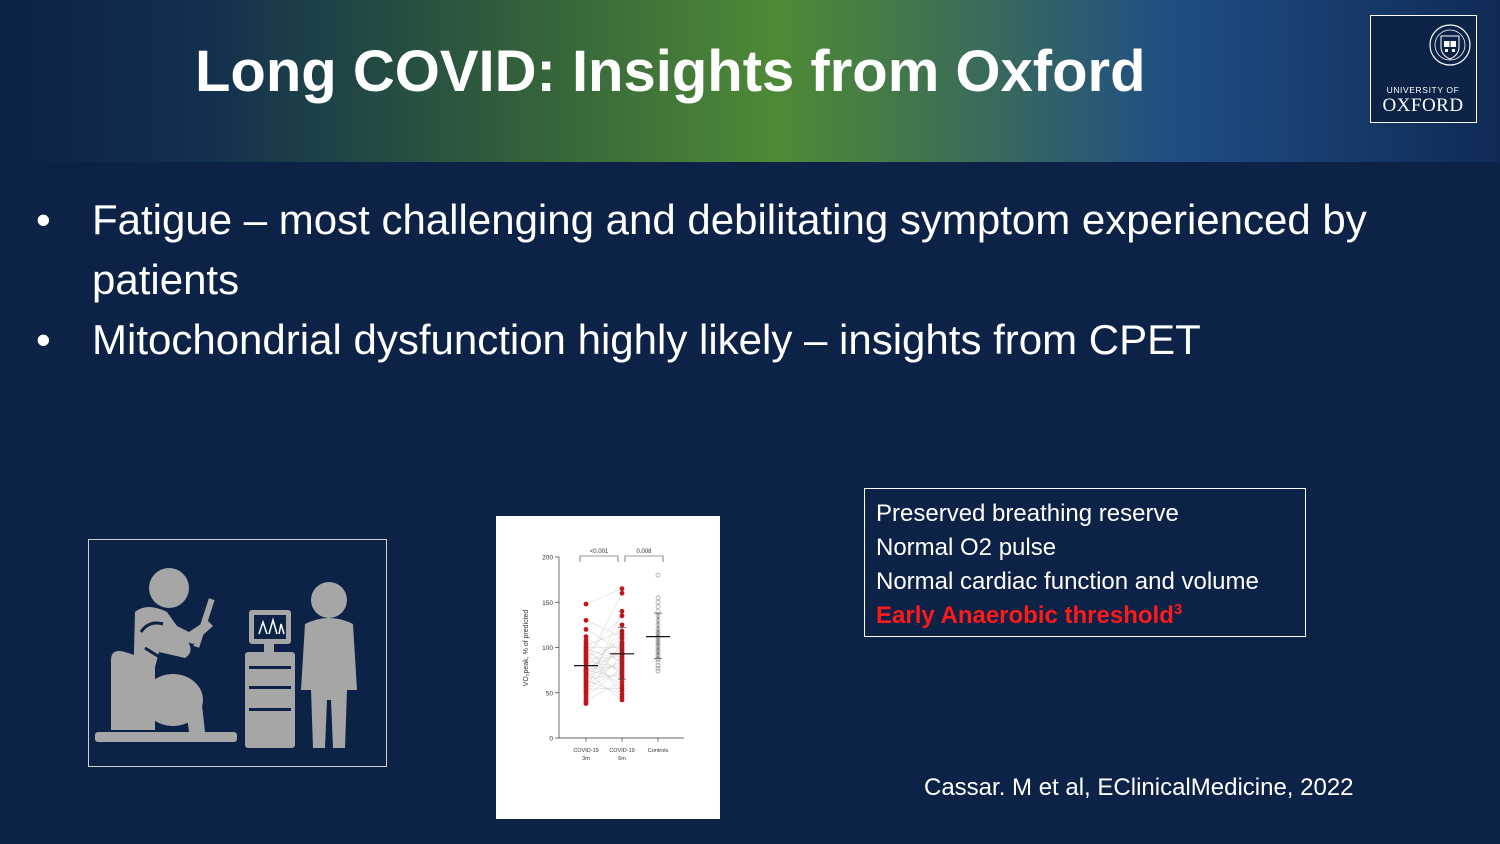 This screenshot has width=1500, height=844. What do you see at coordinates (547, 558) in the screenshot?
I see `y-tick-label: 200` at bounding box center [547, 558].